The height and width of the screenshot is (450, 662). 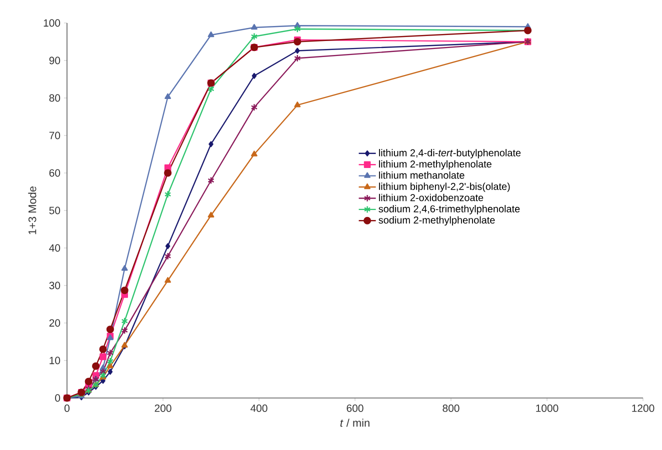 I want to click on y-tick-label: 50, so click(x=54, y=210).